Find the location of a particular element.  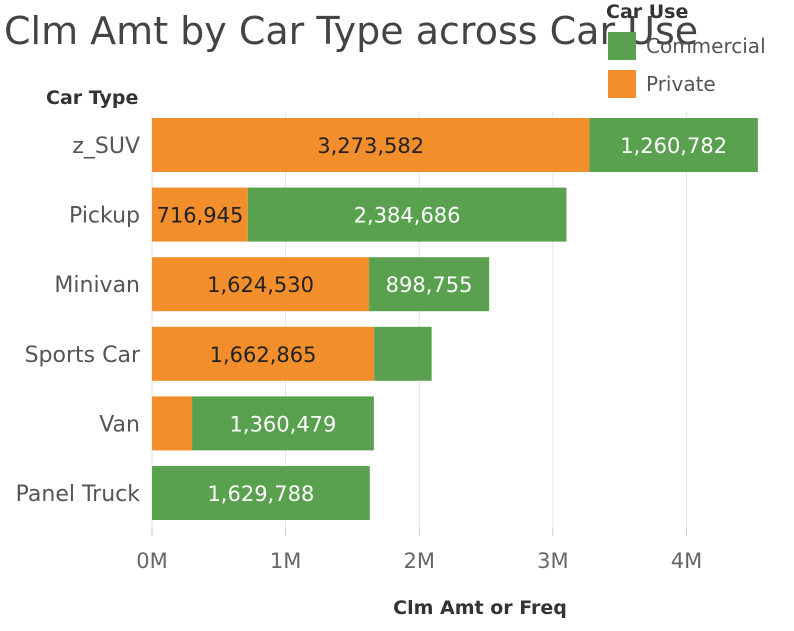

bar-value-label: 1,624,530 is located at coordinates (260, 285).